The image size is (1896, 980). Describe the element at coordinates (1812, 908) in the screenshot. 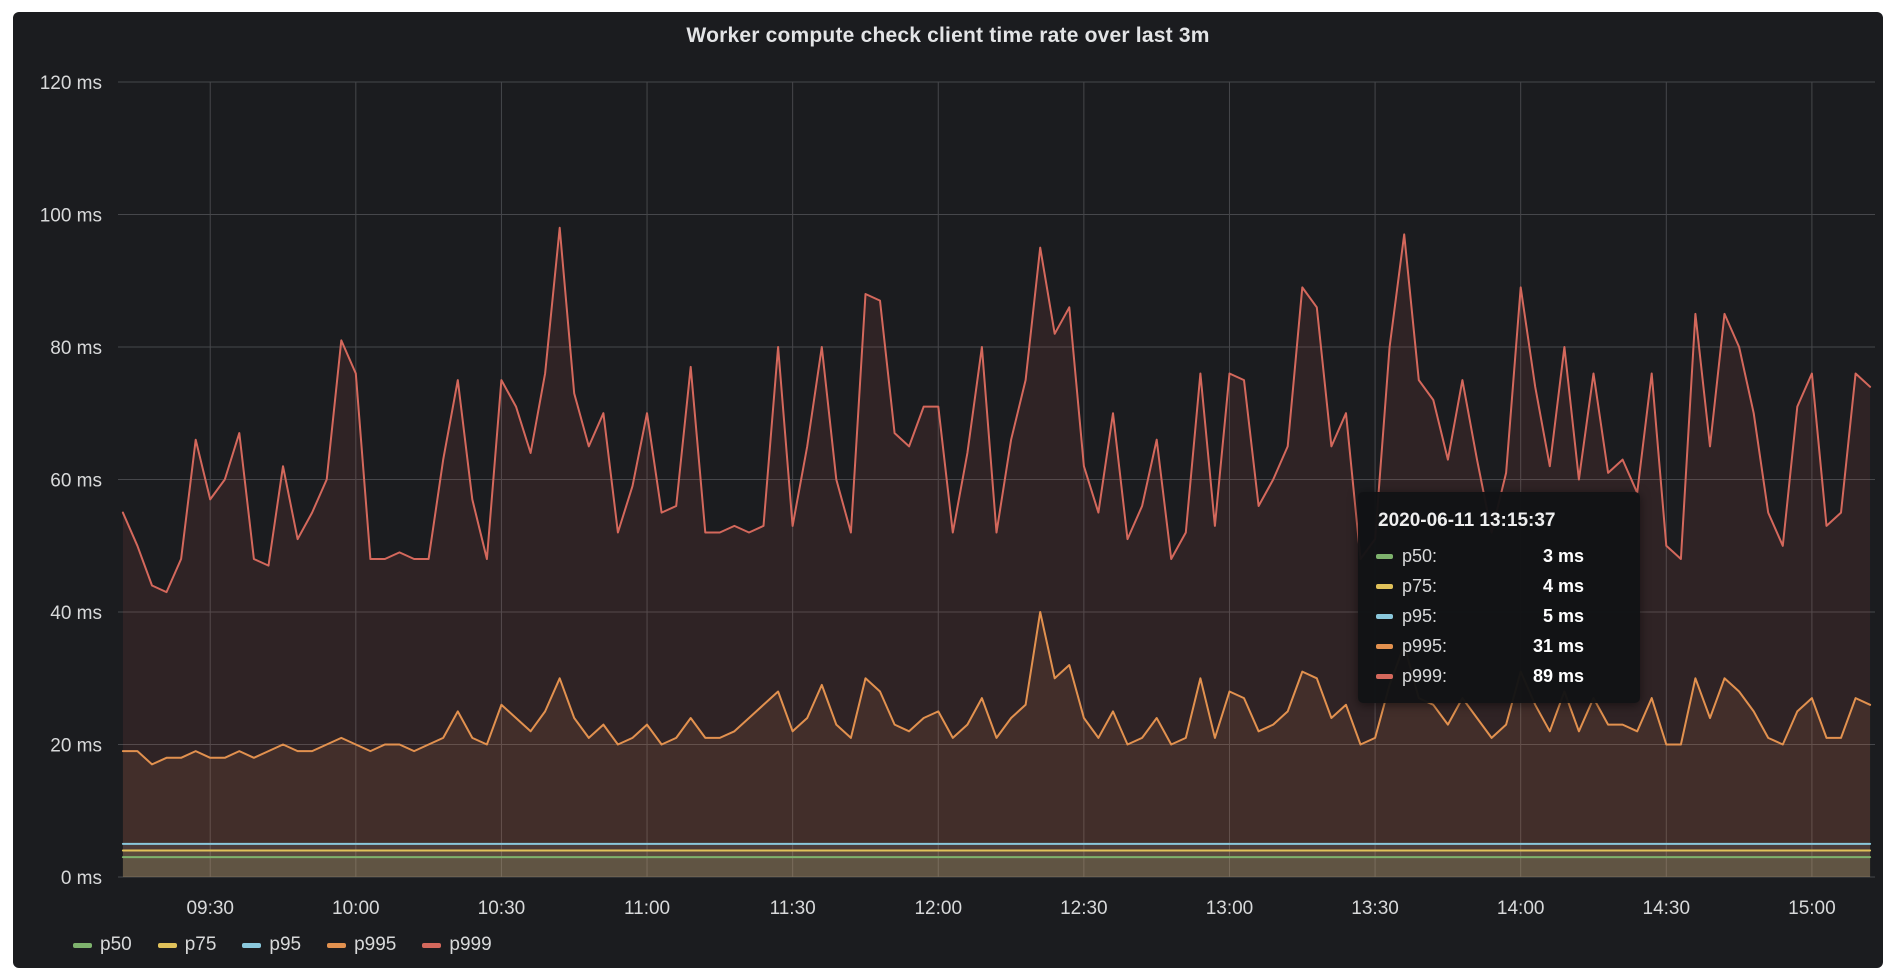

I see `x-axis-label: 15:00` at that location.